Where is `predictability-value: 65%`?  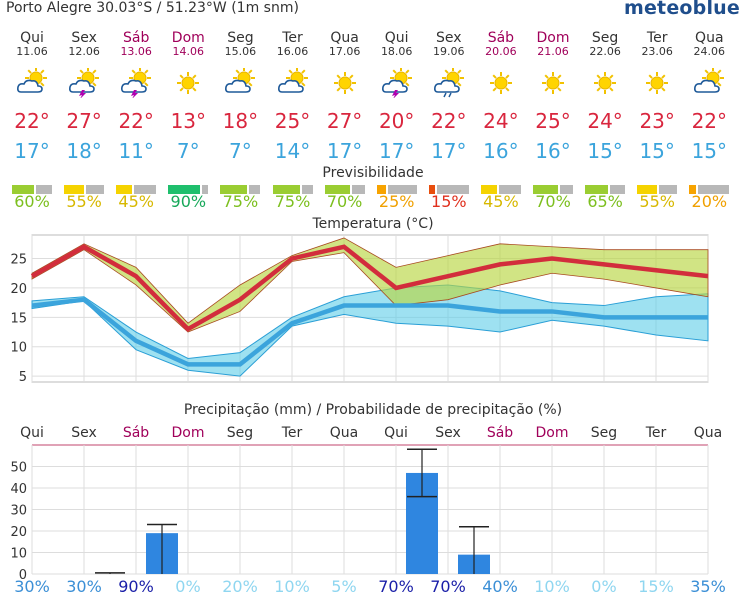
predictability-value: 65% is located at coordinates (605, 201).